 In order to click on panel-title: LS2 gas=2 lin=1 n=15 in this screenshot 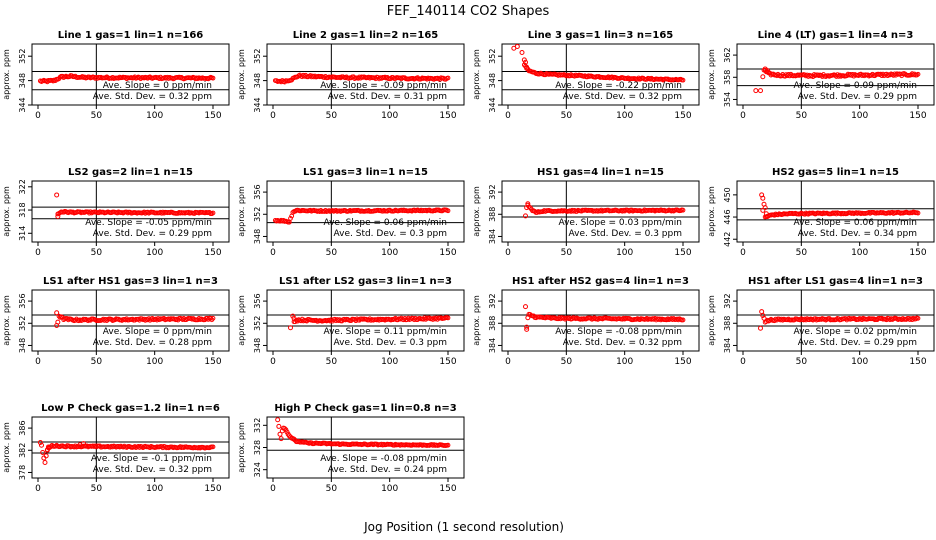, I will do `click(130, 172)`.